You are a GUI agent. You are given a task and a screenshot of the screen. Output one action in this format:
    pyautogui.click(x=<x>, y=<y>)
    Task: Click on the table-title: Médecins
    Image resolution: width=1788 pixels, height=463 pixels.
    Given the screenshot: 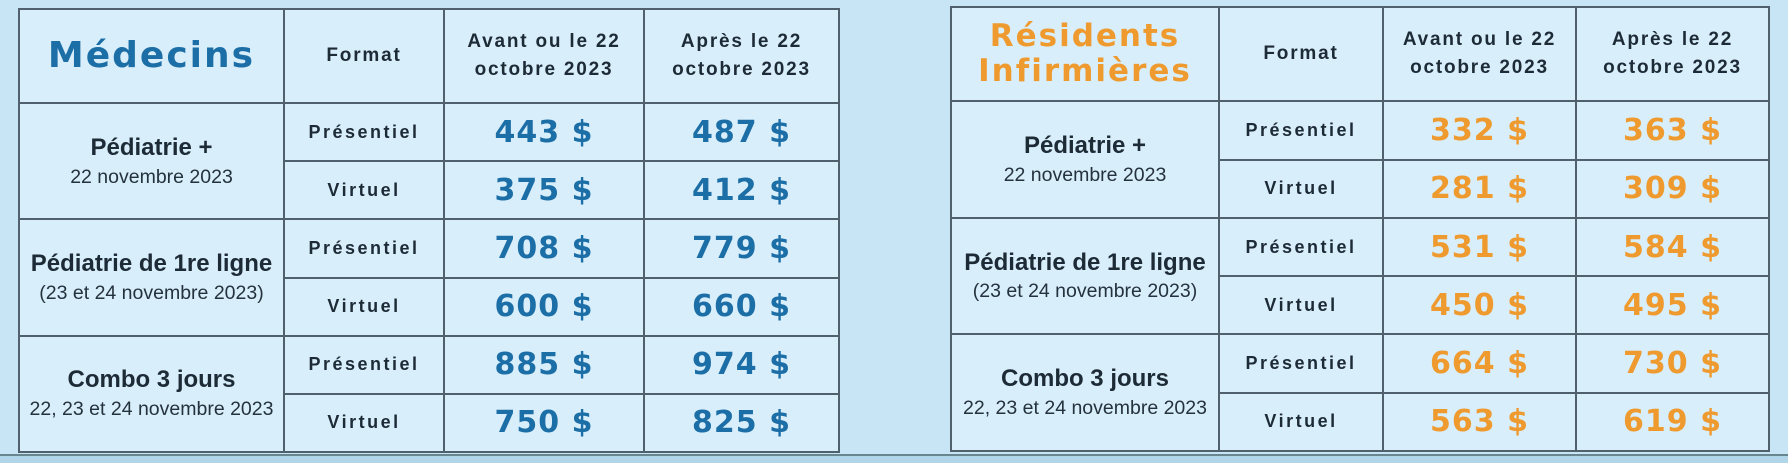 What is the action you would take?
    pyautogui.click(x=151, y=55)
    